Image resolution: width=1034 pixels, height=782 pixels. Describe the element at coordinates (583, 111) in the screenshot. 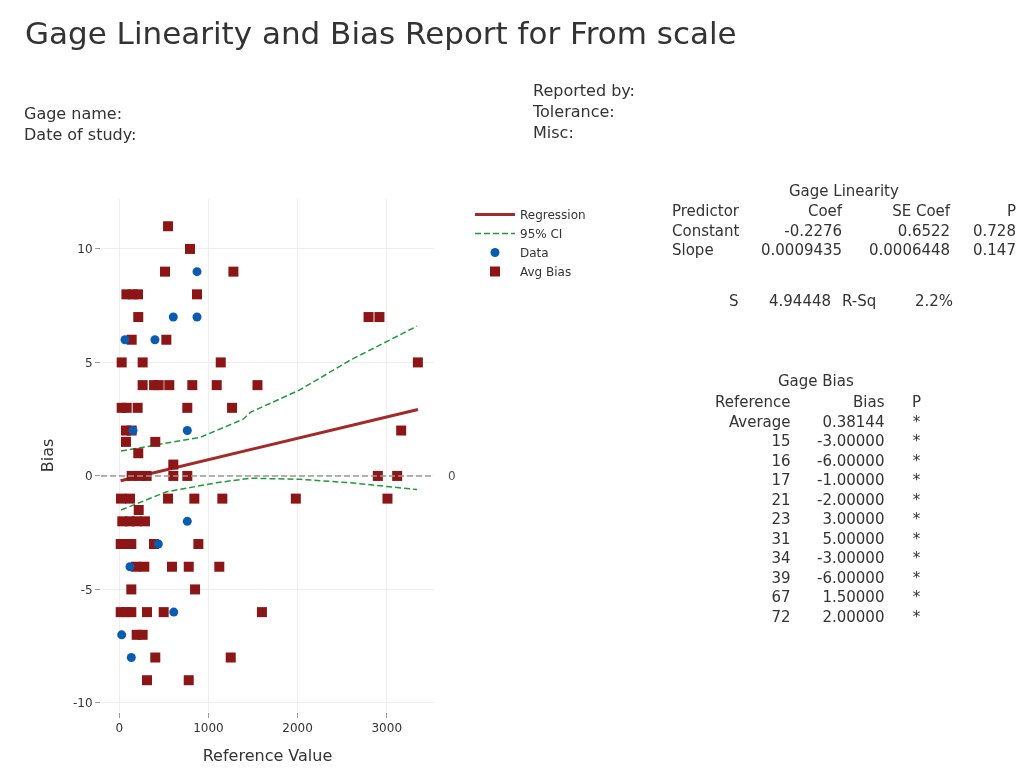

I see `text: Reported by: Tolerance: Misc:` at that location.